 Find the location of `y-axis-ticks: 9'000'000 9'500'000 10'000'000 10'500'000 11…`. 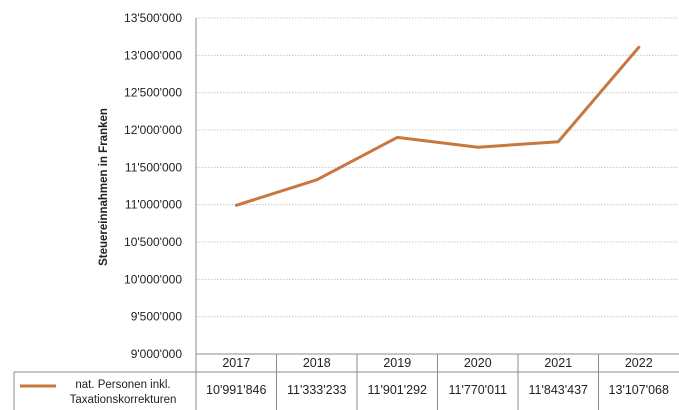

y-axis-ticks: 9'000'000 9'500'000 10'000'000 10'500'000 11… is located at coordinates (153, 186).